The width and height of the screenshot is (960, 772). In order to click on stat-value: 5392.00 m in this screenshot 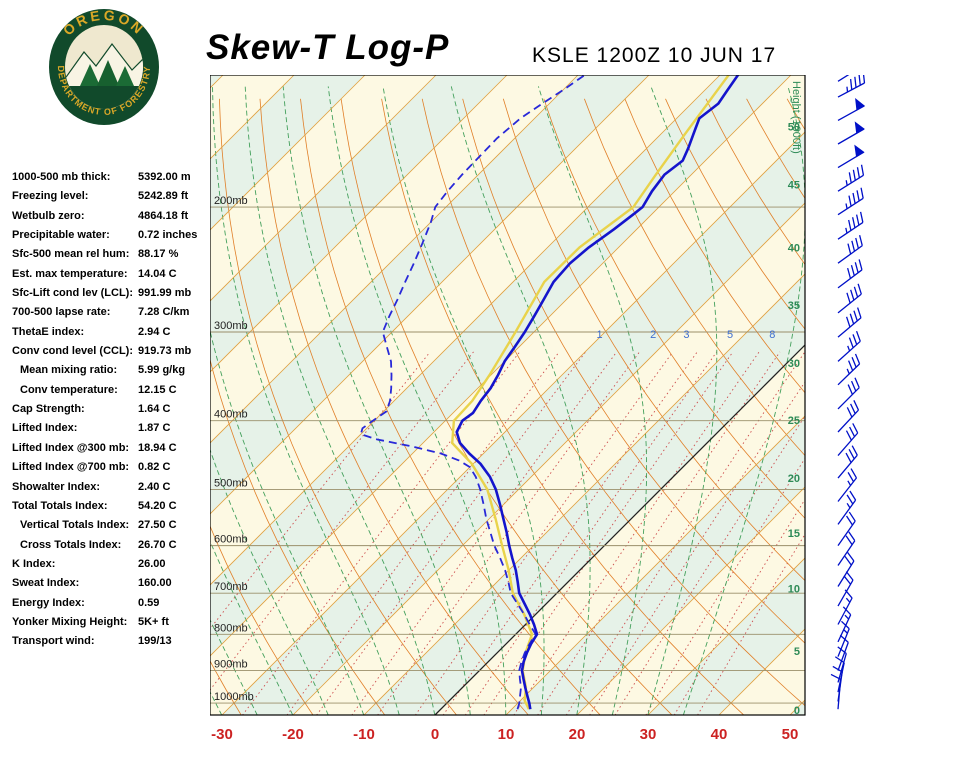, I will do `click(164, 177)`.